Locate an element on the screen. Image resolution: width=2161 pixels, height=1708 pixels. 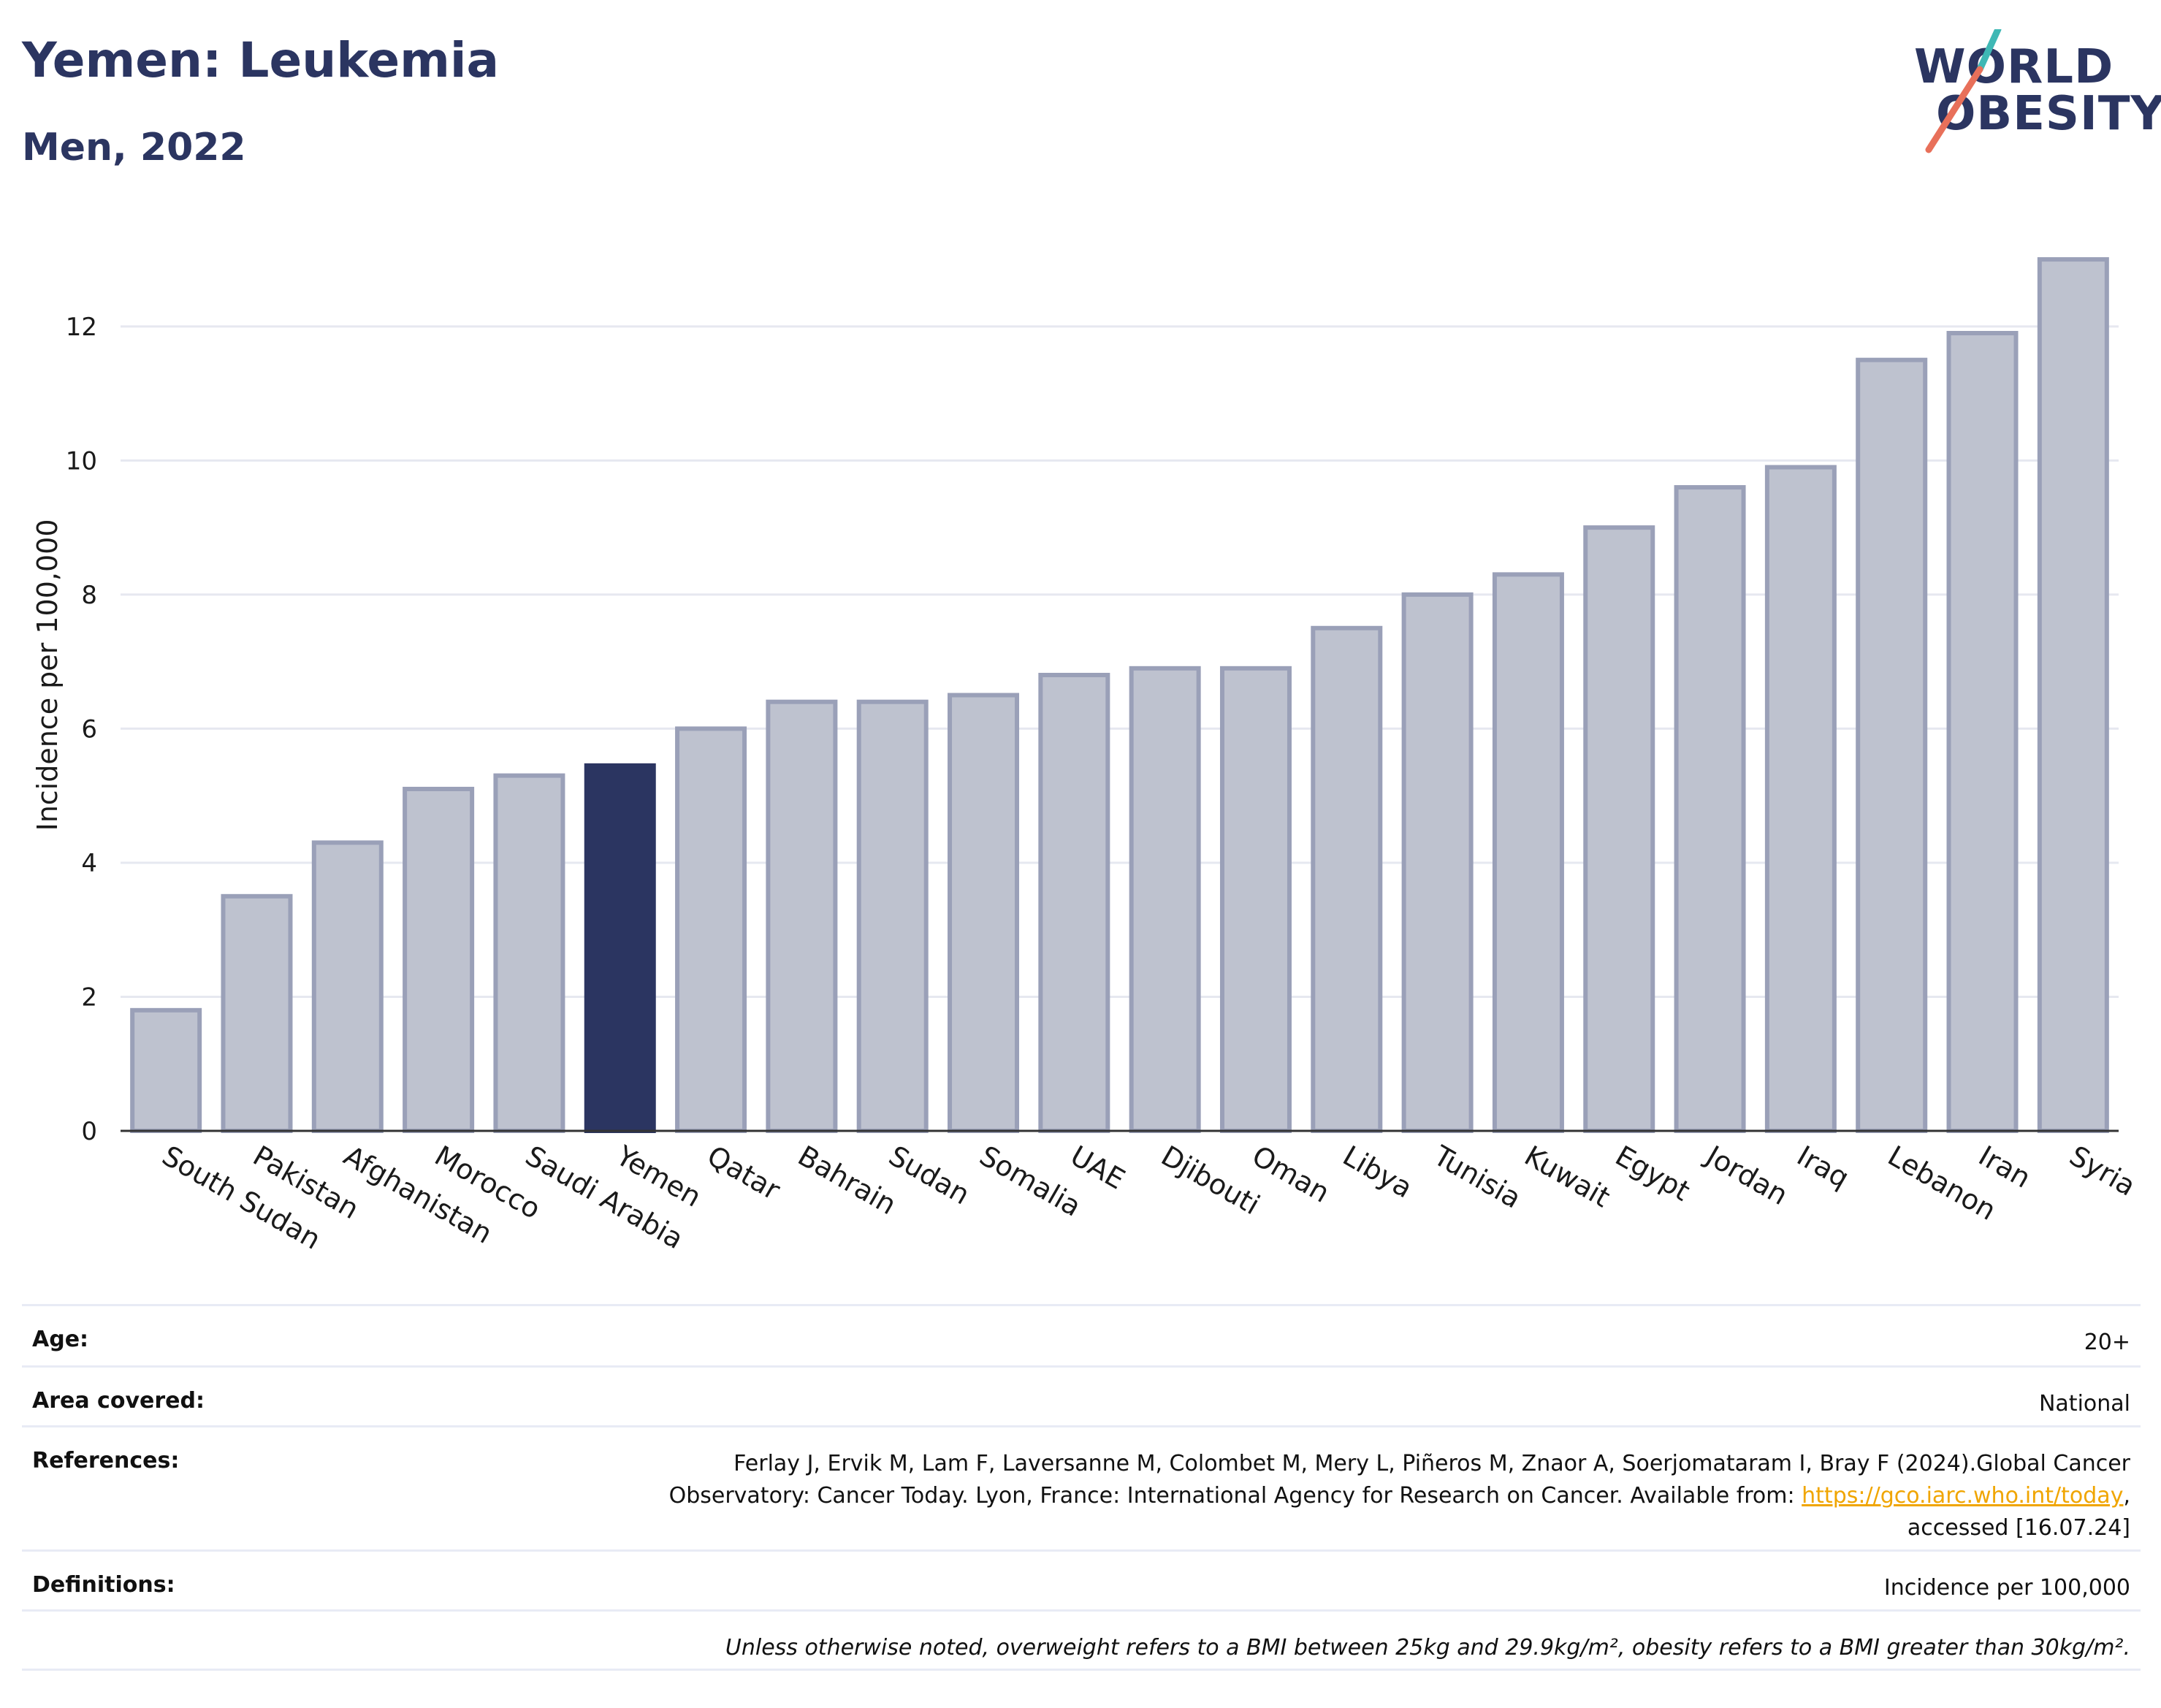
bar-egypt is located at coordinates (1619, 829).